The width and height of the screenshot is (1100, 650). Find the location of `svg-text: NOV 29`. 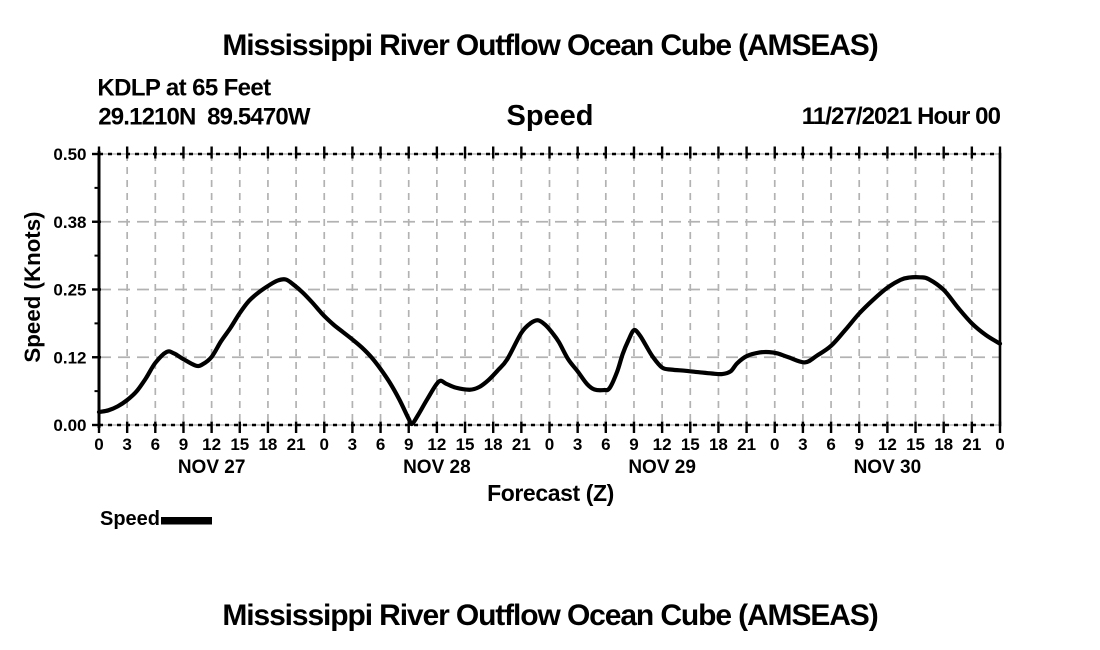

svg-text: NOV 29 is located at coordinates (662, 467).